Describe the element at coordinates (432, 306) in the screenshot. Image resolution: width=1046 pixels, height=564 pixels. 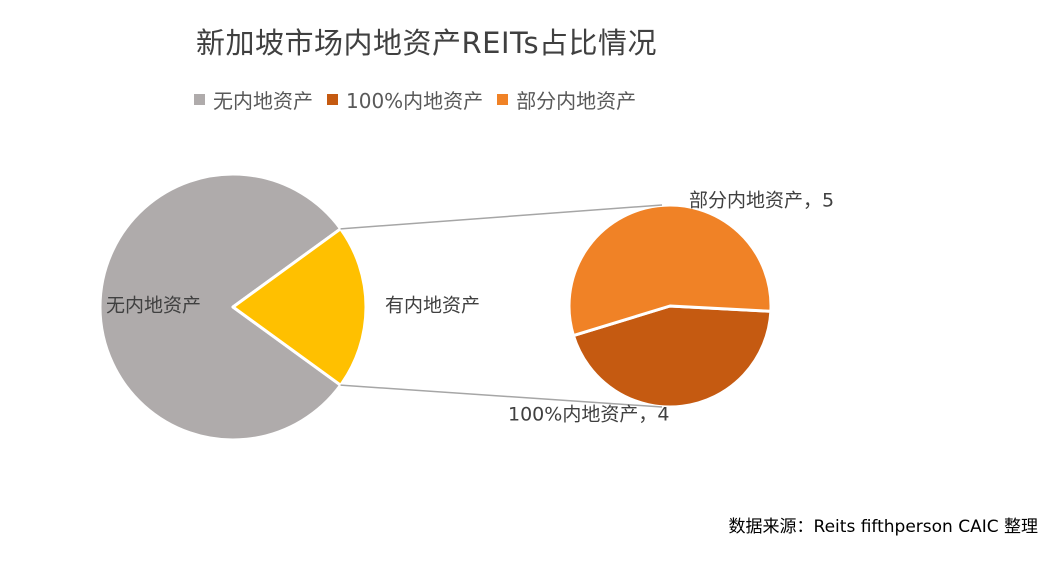
I see `data-label-has-mainland: 有内地资产` at that location.